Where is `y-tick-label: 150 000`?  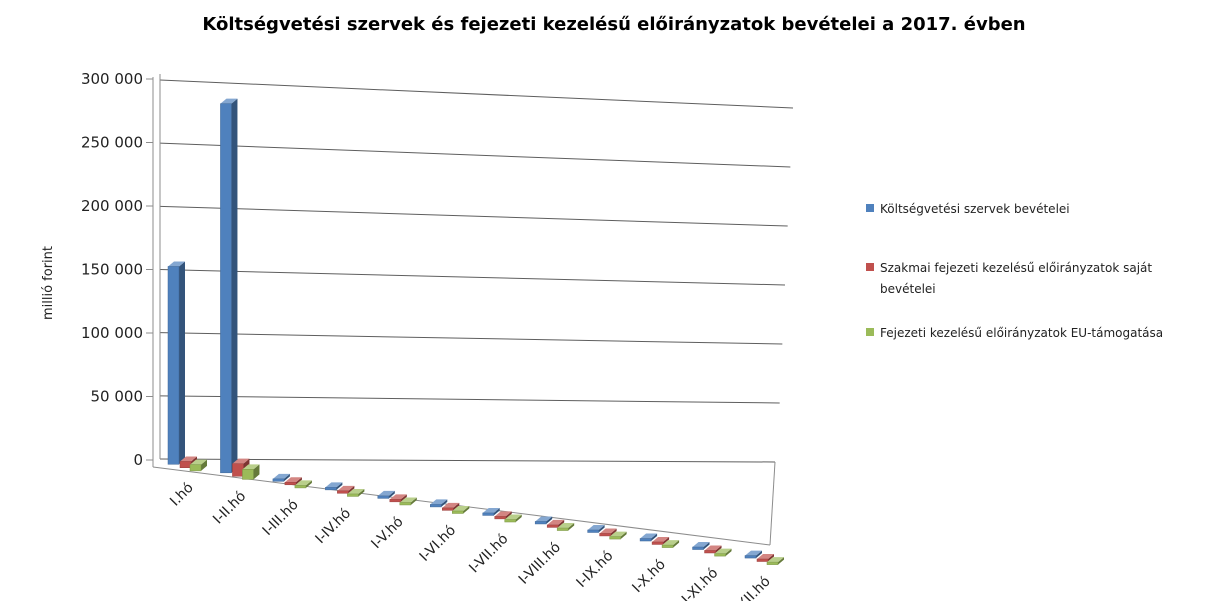 y-tick-label: 150 000 is located at coordinates (112, 270).